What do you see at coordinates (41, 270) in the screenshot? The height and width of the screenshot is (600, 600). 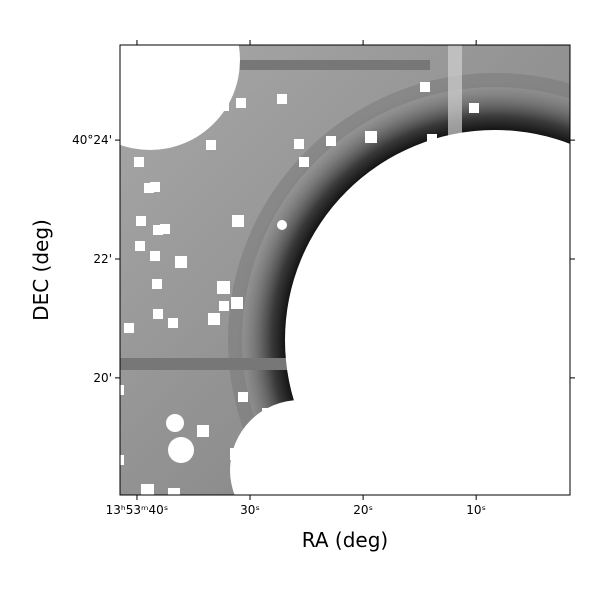 I see `y-axis-label: DEC (deg)` at bounding box center [41, 270].